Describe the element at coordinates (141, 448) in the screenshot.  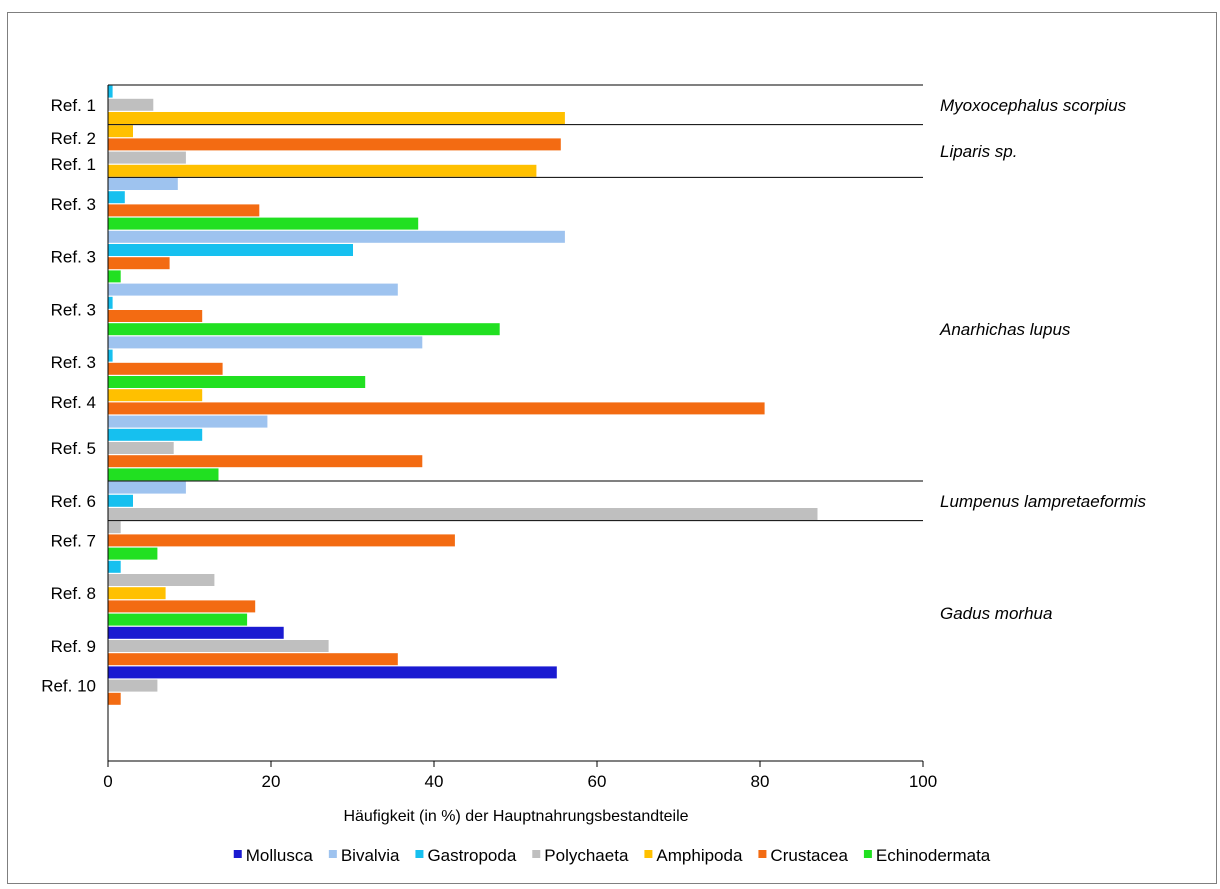
I see `bar-polychaeta-g9` at that location.